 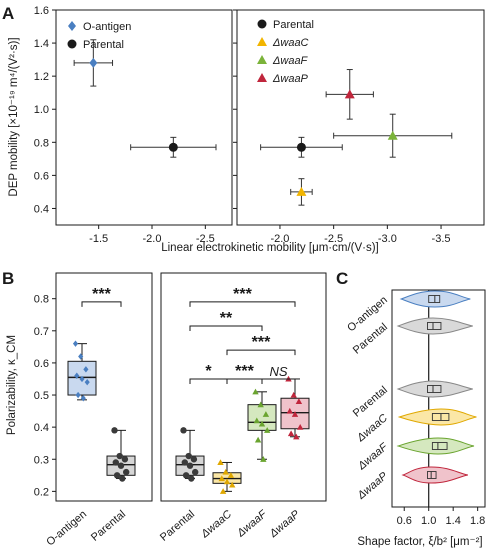 I want to click on panel-b-ylabel: Polarizability, κ_CM, so click(x=12, y=385).